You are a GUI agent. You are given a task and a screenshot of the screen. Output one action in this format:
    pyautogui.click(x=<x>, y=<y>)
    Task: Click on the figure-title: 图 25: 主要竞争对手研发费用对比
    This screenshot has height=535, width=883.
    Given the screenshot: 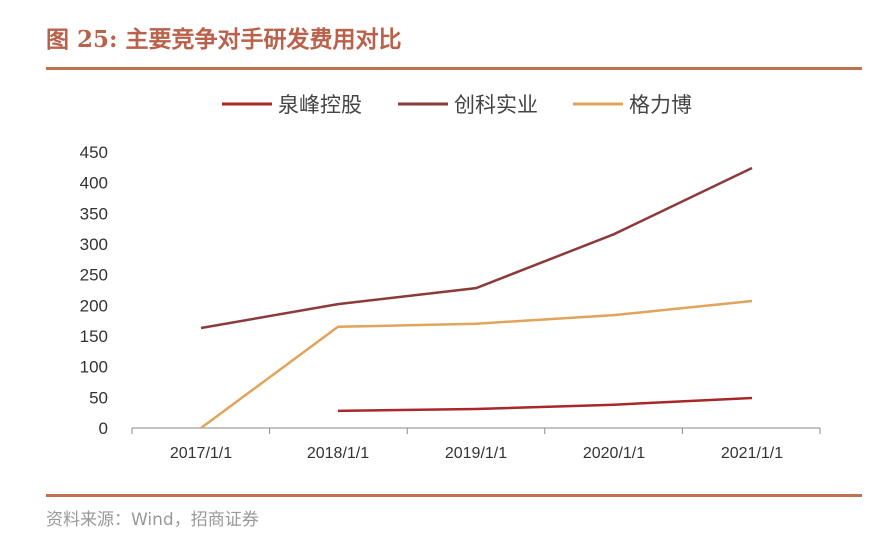 What is the action you would take?
    pyautogui.click(x=224, y=39)
    